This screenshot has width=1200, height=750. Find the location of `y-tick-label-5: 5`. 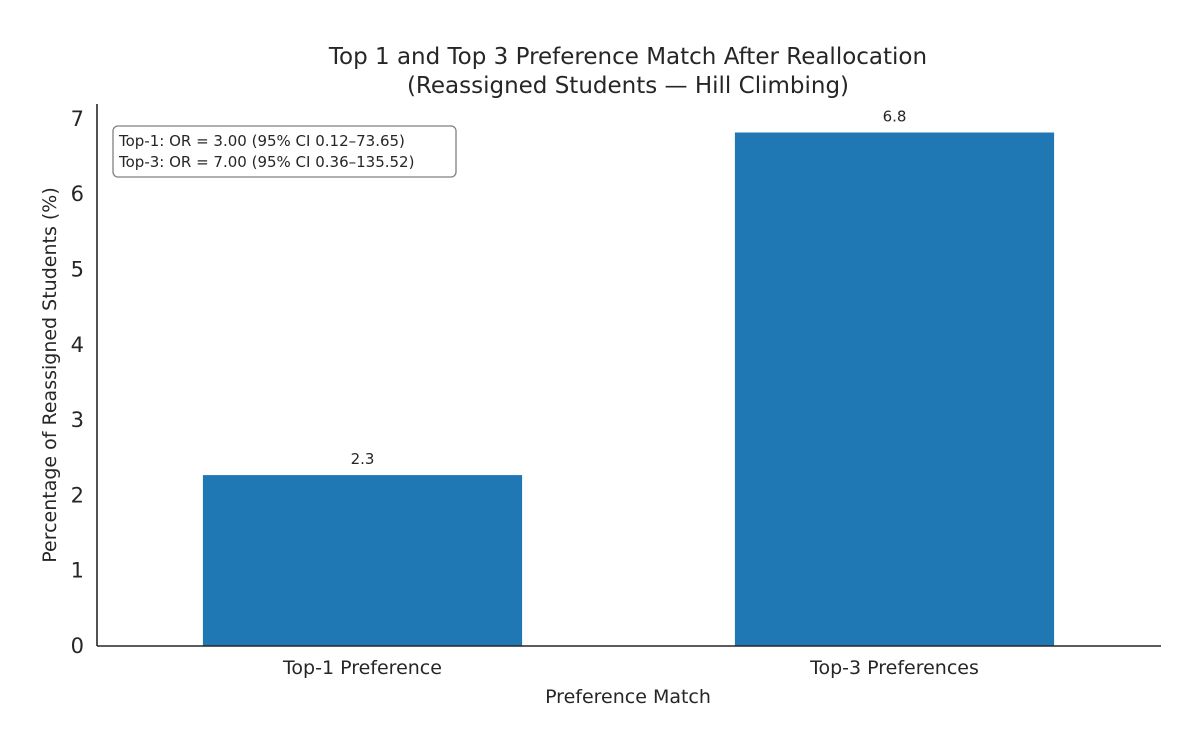

y-tick-label-5: 5 is located at coordinates (77, 270).